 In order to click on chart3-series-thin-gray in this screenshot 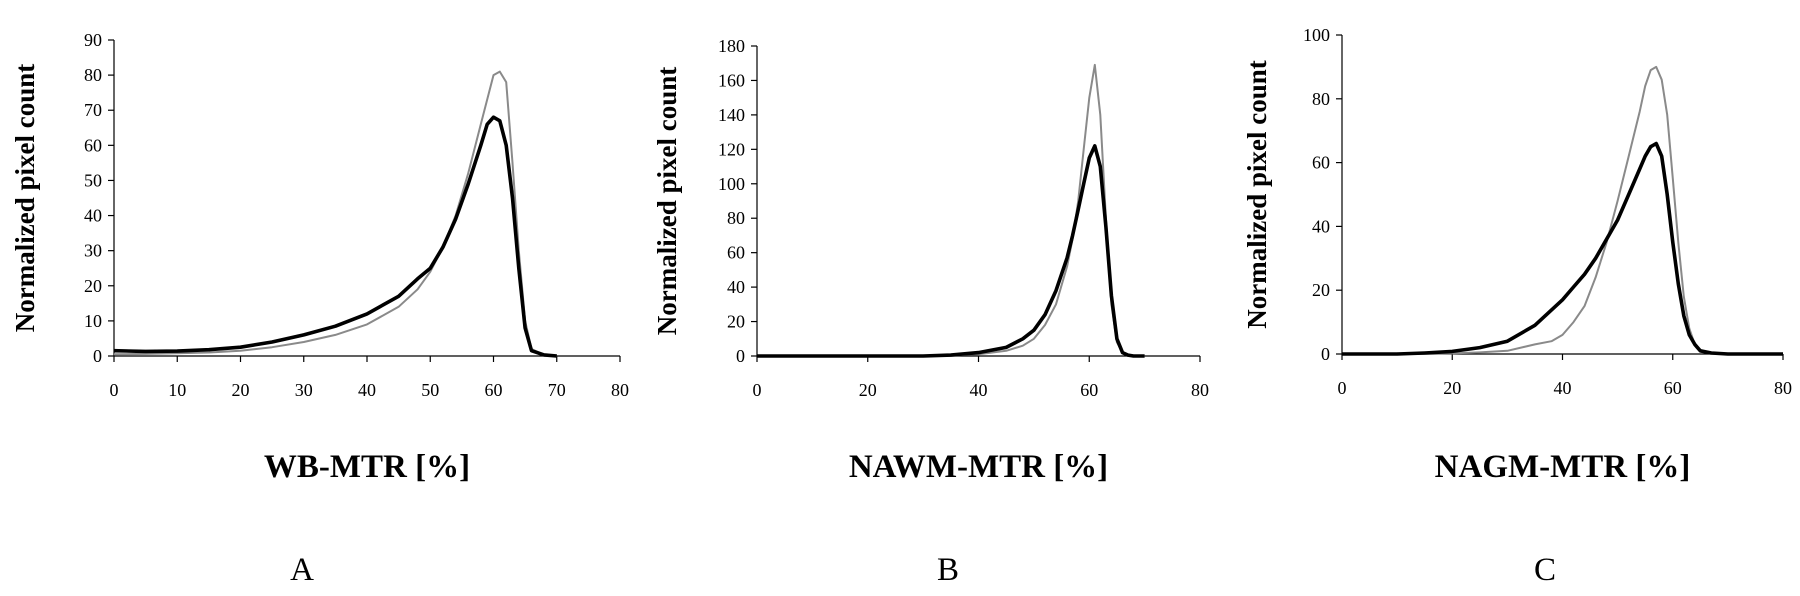, I will do `click(1562, 210)`.